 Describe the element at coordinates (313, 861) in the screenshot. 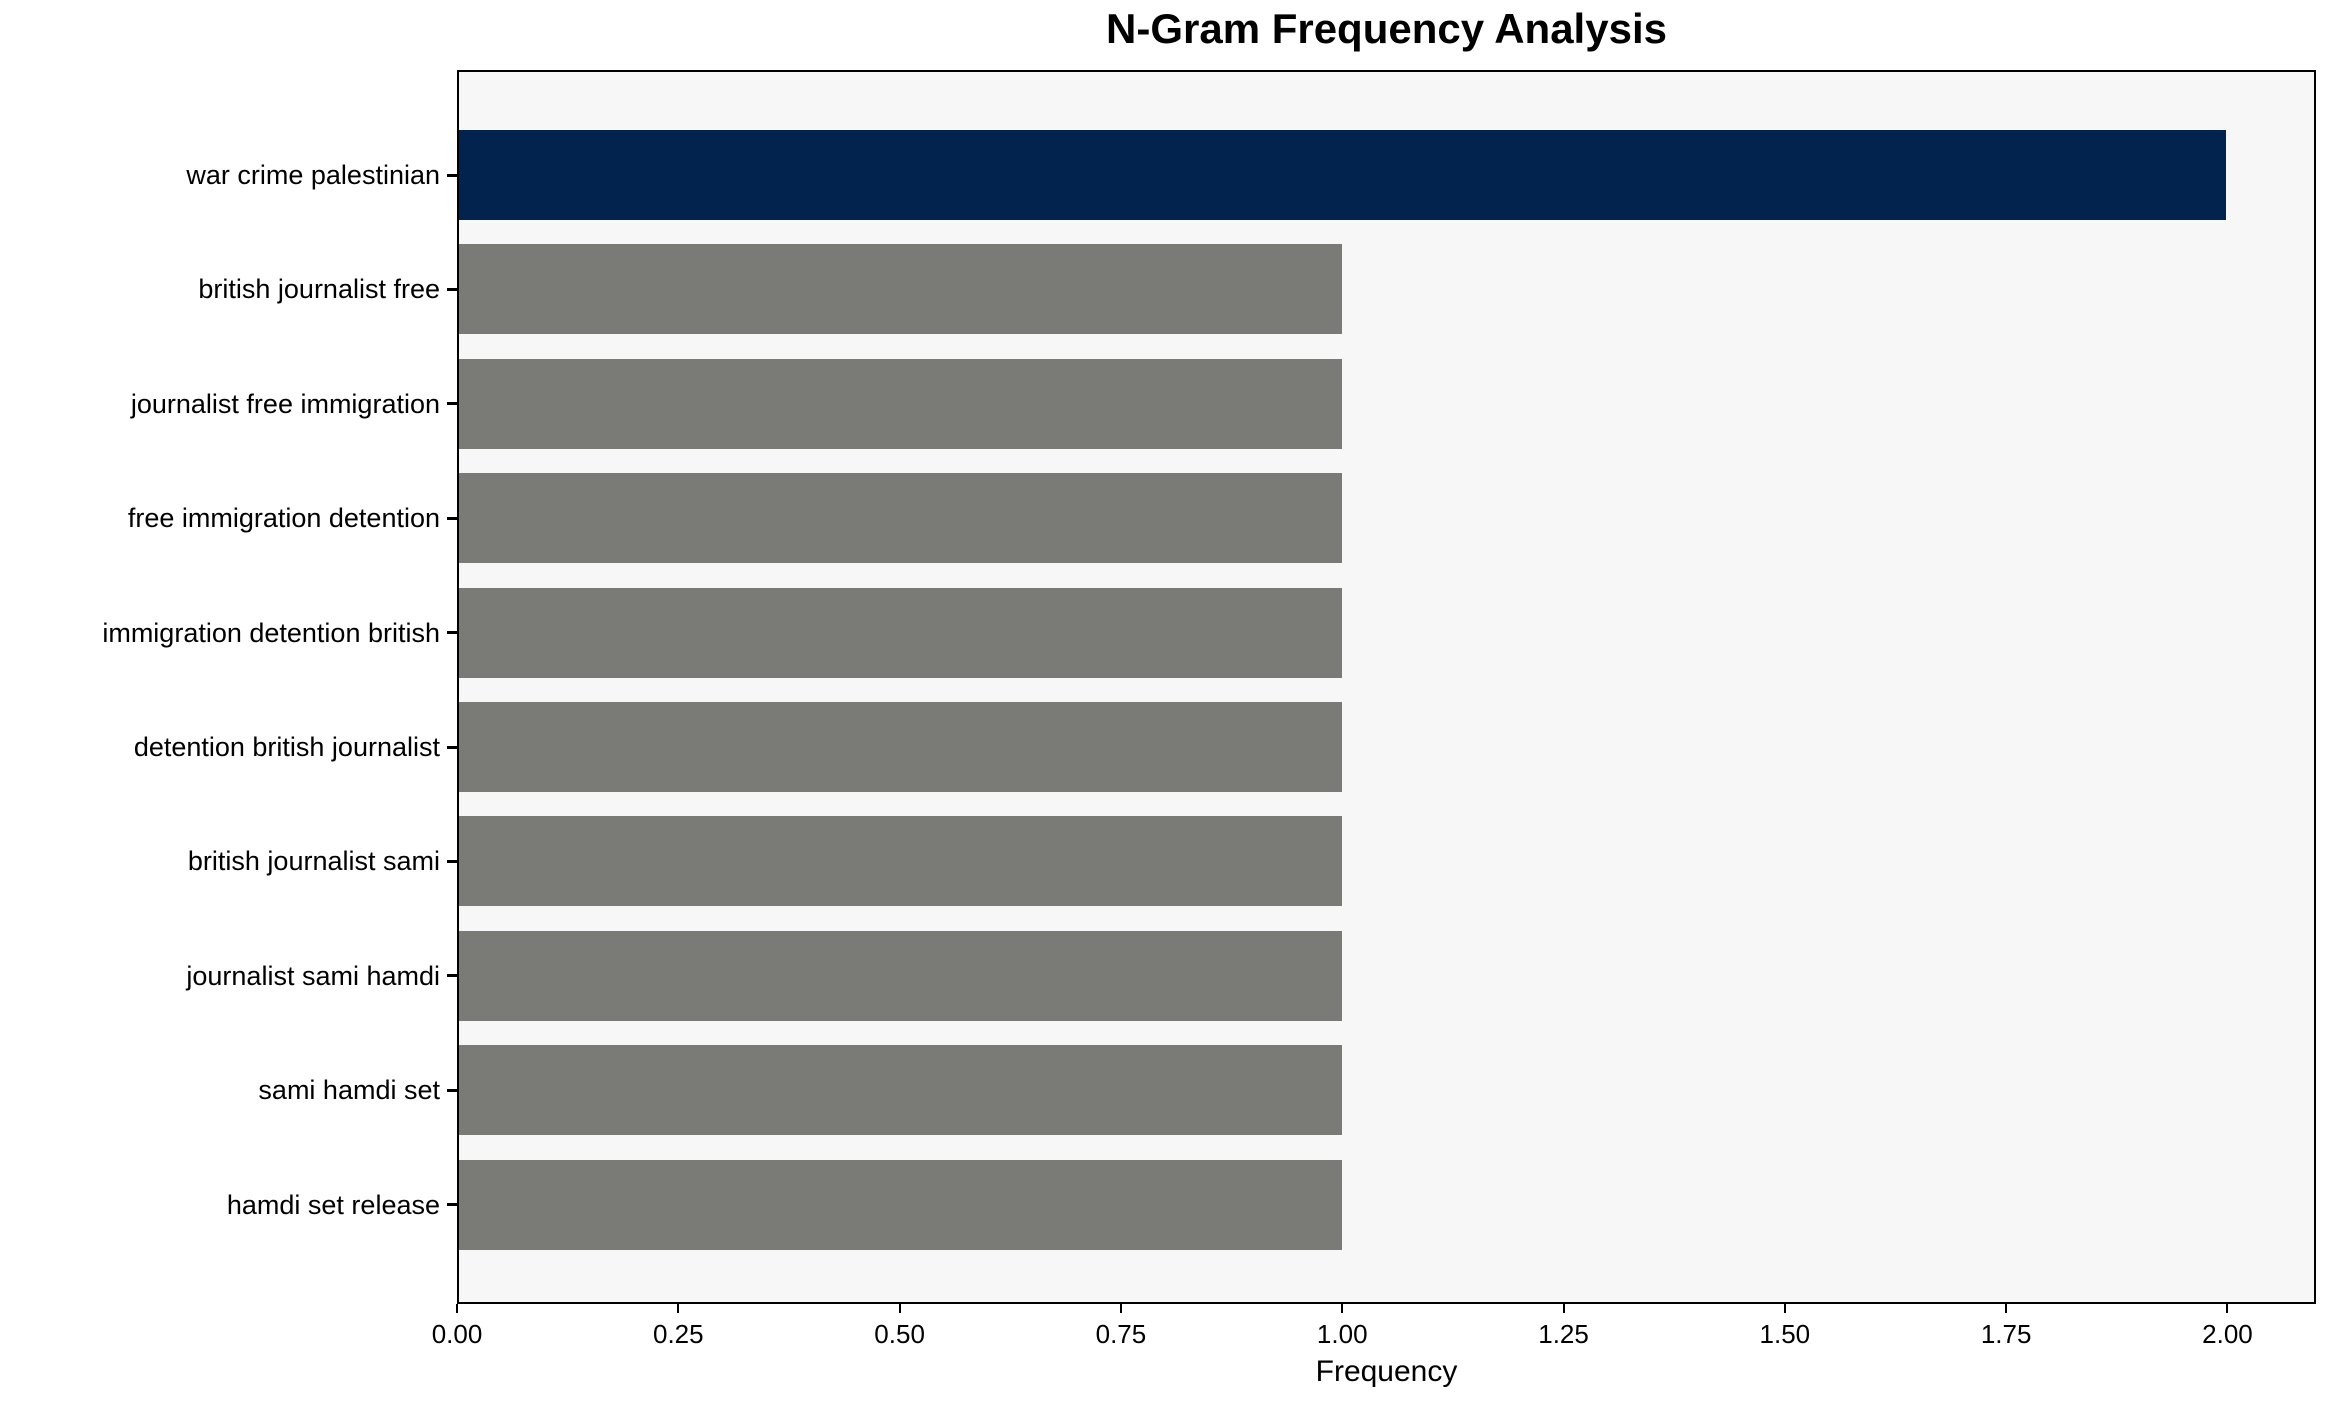

I see `y-tick-label: british journalist sami` at that location.